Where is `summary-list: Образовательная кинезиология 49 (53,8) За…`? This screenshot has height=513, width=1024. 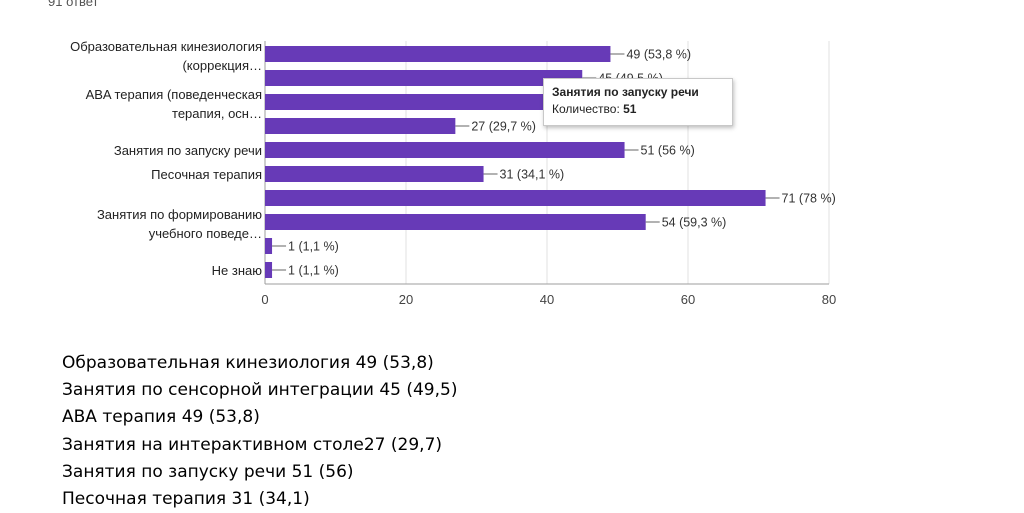 summary-list: Образовательная кинезиология 49 (53,8) За… is located at coordinates (259, 431).